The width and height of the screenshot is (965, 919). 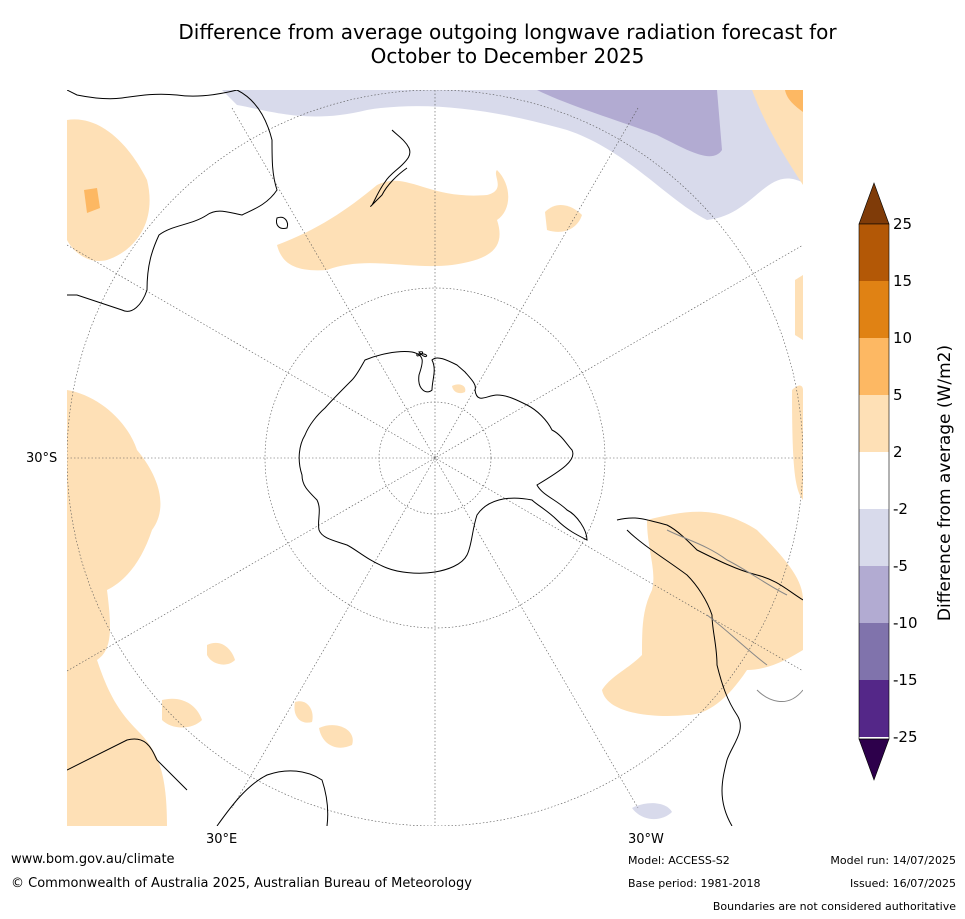 What do you see at coordinates (646, 839) in the screenshot?
I see `longitude-label-30w: 30°W` at bounding box center [646, 839].